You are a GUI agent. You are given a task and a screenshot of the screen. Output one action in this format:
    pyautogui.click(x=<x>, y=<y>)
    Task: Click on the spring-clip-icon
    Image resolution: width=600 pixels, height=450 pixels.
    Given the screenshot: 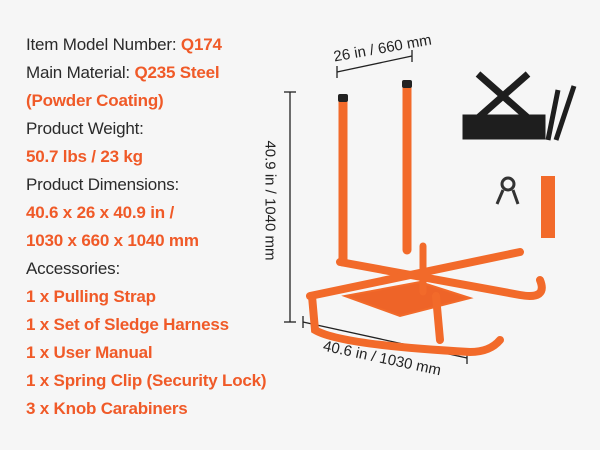 What is the action you would take?
    pyautogui.click(x=507, y=190)
    